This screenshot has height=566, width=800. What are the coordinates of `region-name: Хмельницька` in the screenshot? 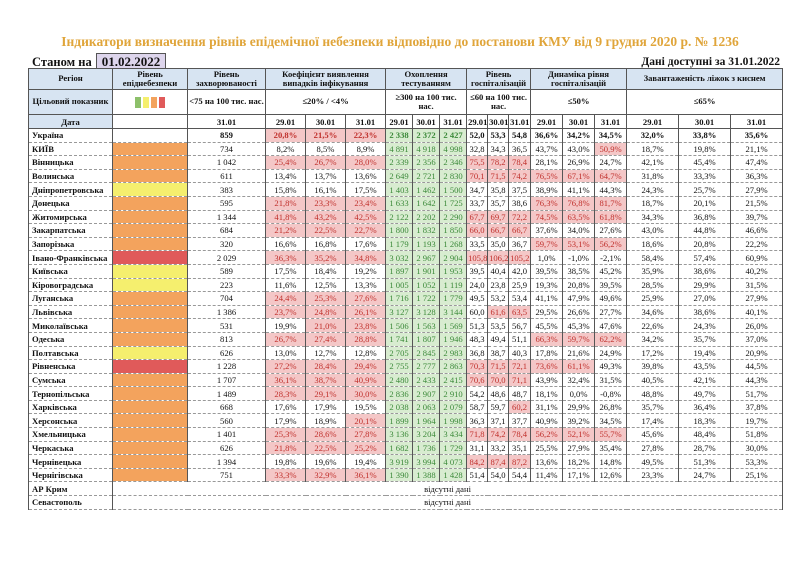 It's located at (70, 434).